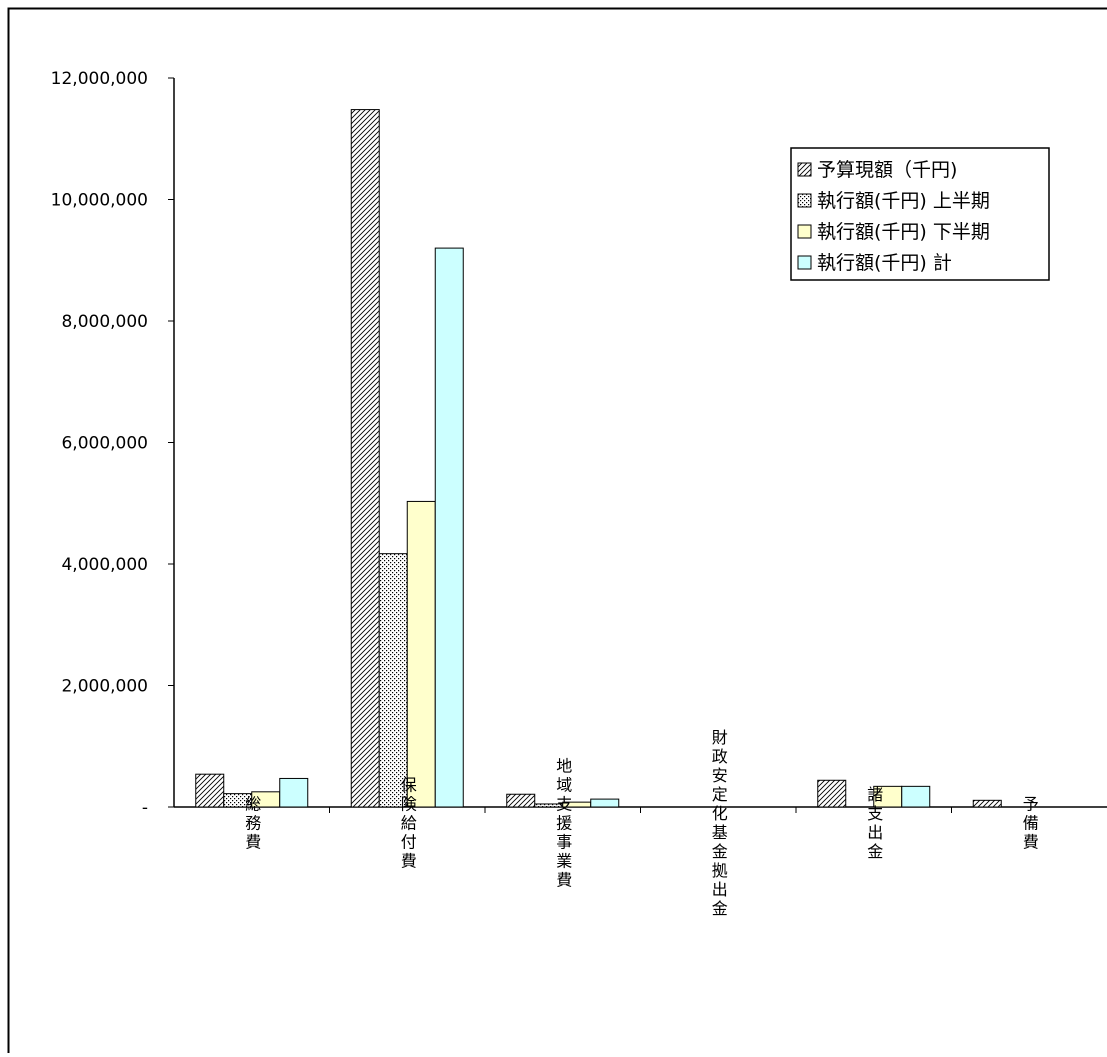  I want to click on y-tick-label: 6,000,000, so click(104, 444).